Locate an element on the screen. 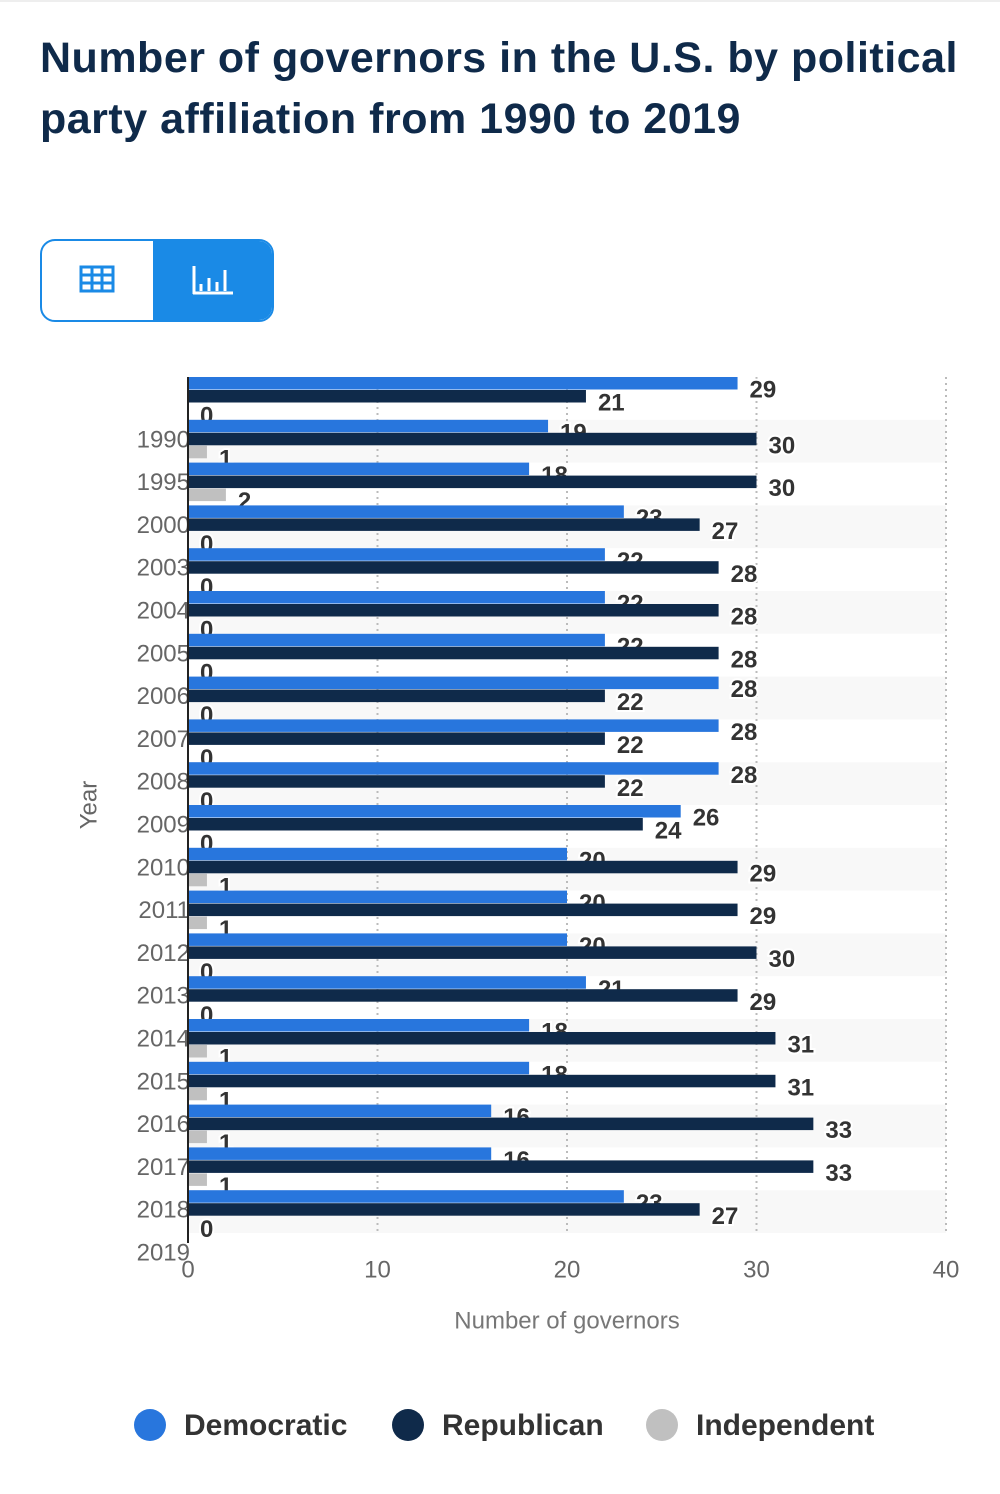 This screenshot has height=1494, width=1000. view-toggle is located at coordinates (157, 280).